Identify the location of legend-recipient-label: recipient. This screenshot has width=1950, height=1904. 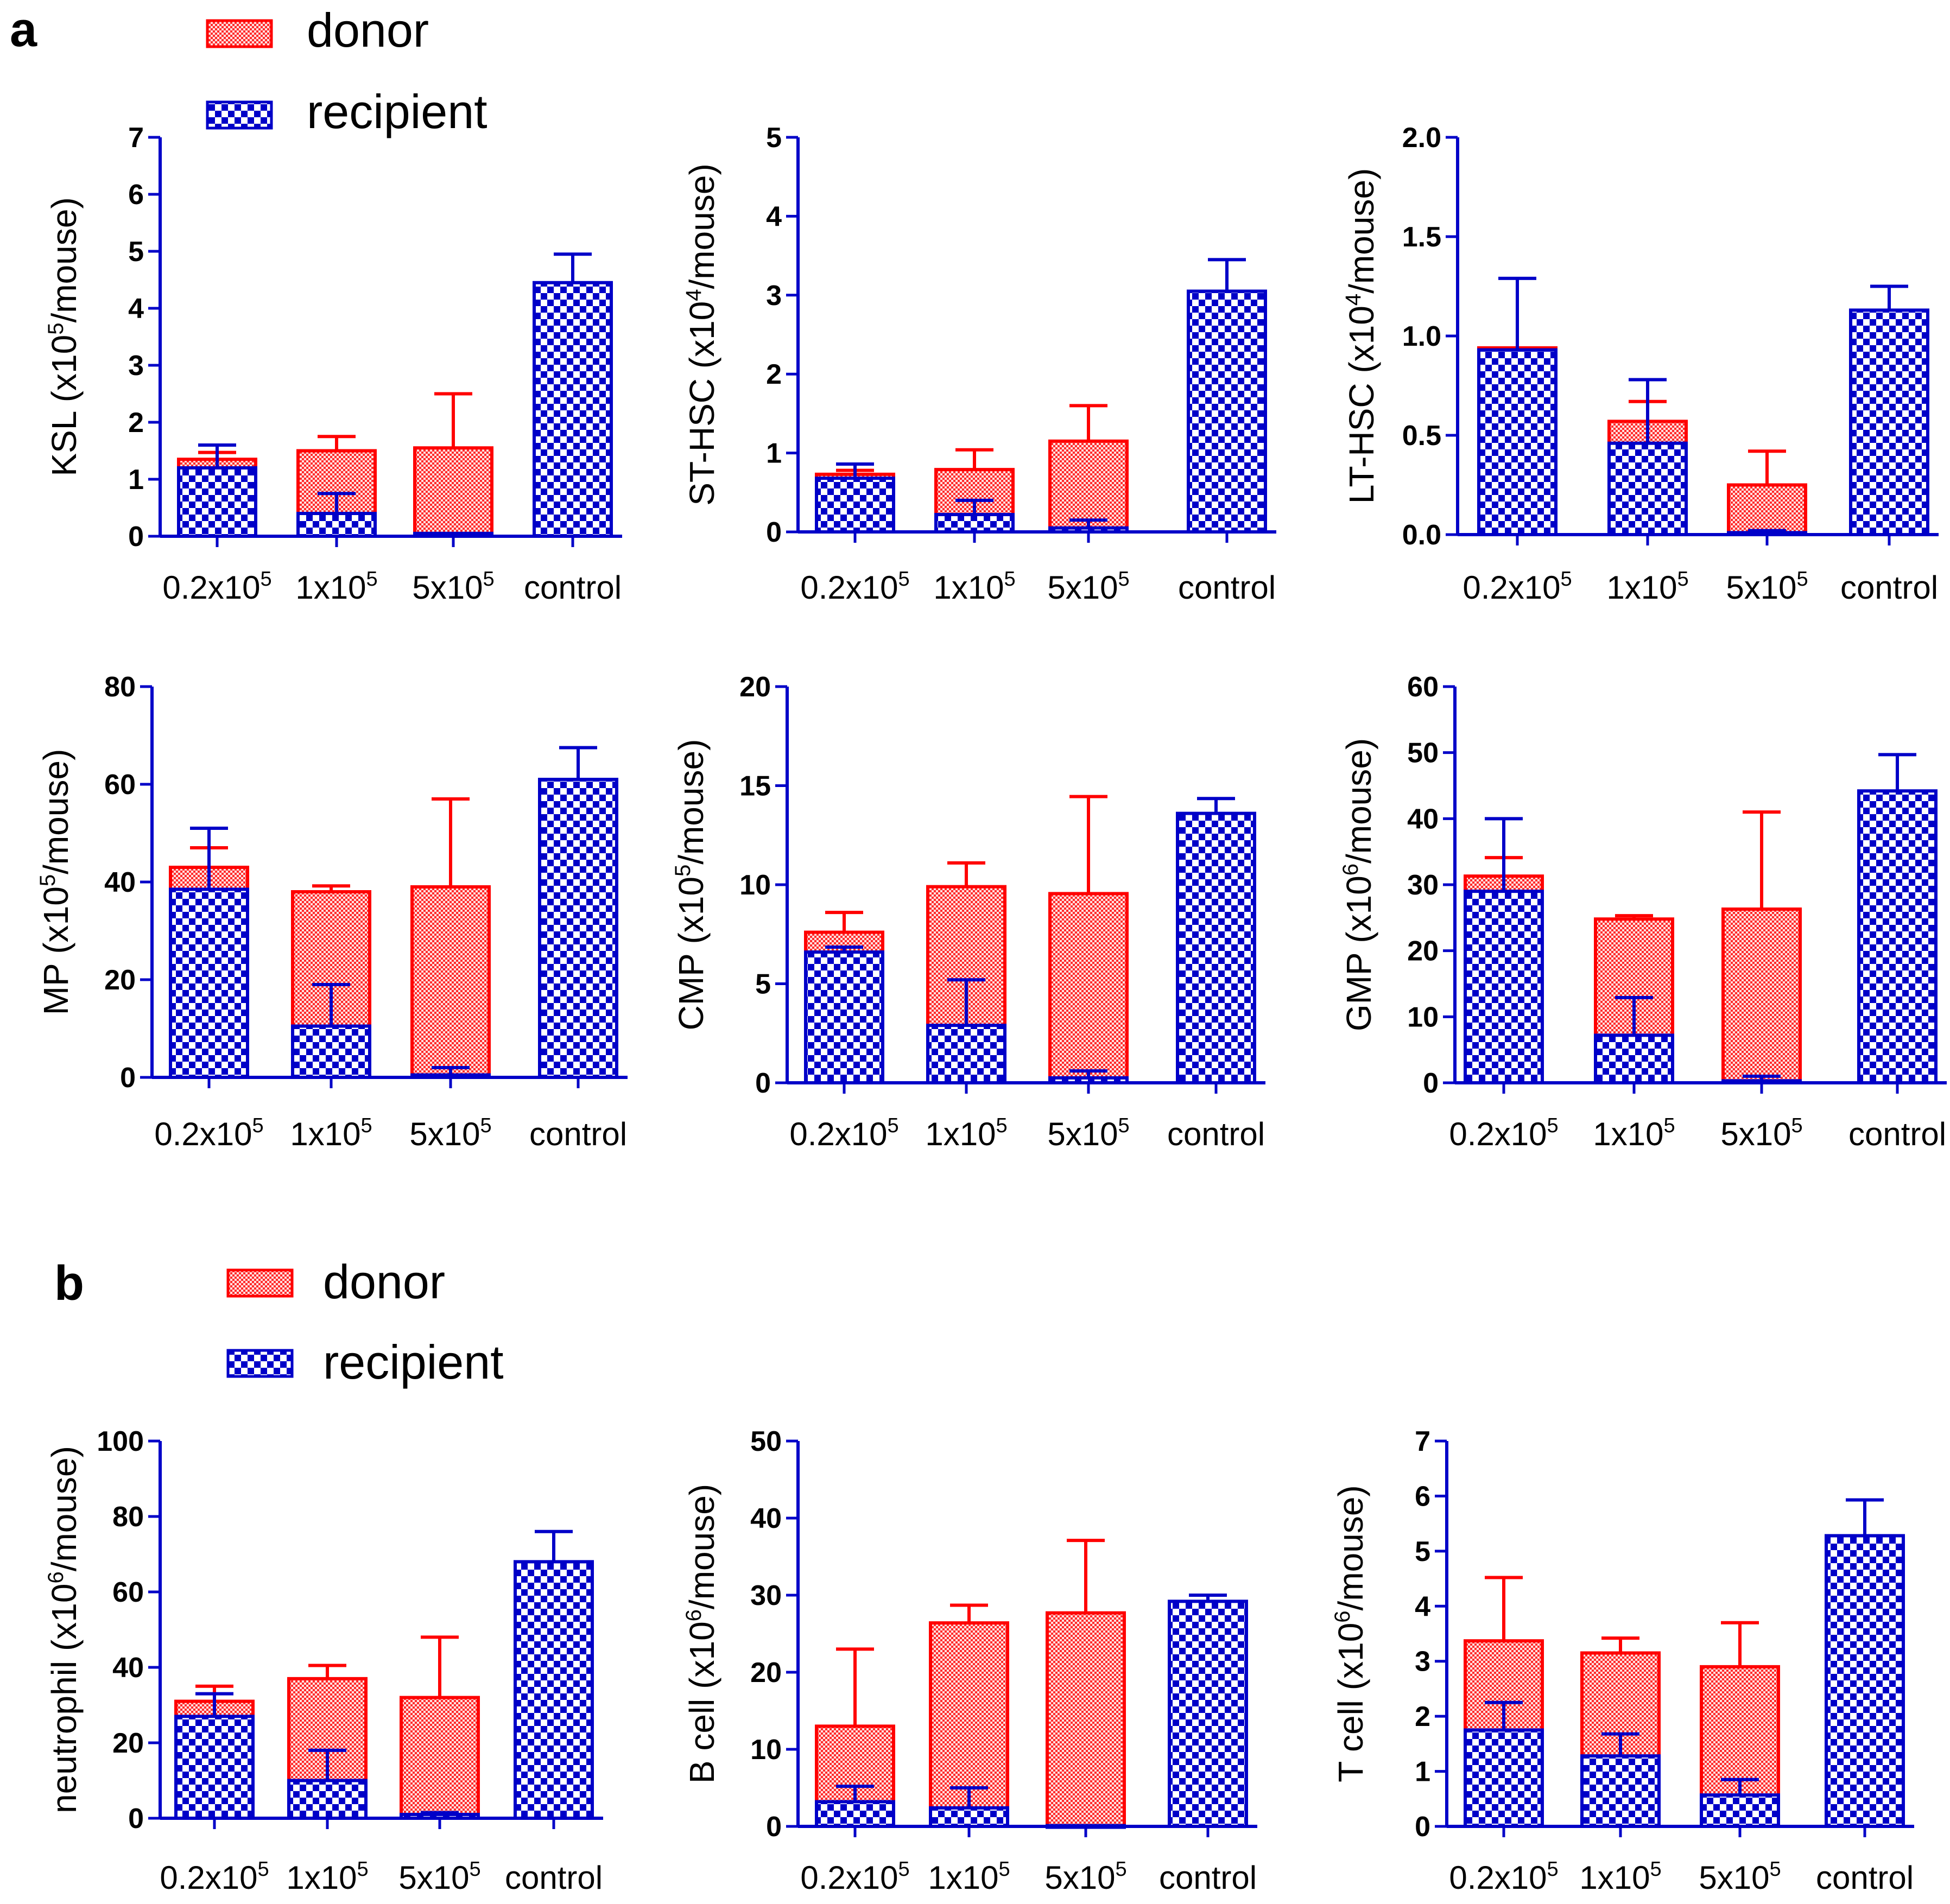
(397, 111).